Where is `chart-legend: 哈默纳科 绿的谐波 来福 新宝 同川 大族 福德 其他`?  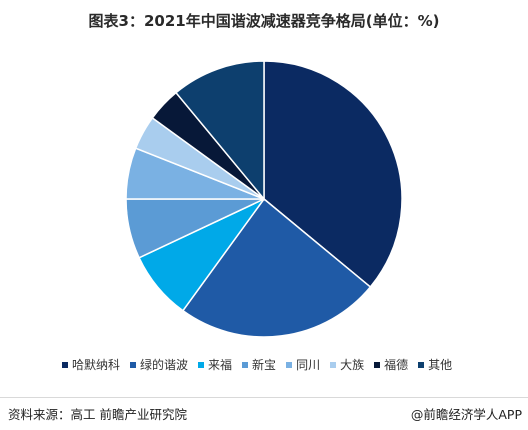 chart-legend: 哈默纳科 绿的谐波 来福 新宝 同川 大族 福德 其他 is located at coordinates (272, 364).